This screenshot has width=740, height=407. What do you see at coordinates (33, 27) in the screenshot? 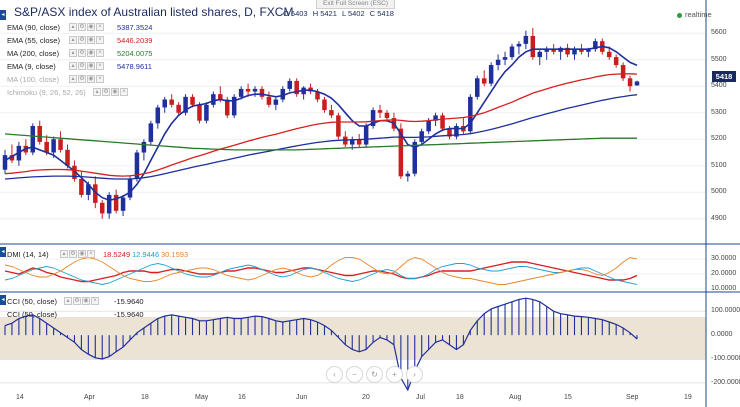
I see `legend-label: EMA (90, close)` at bounding box center [33, 27].